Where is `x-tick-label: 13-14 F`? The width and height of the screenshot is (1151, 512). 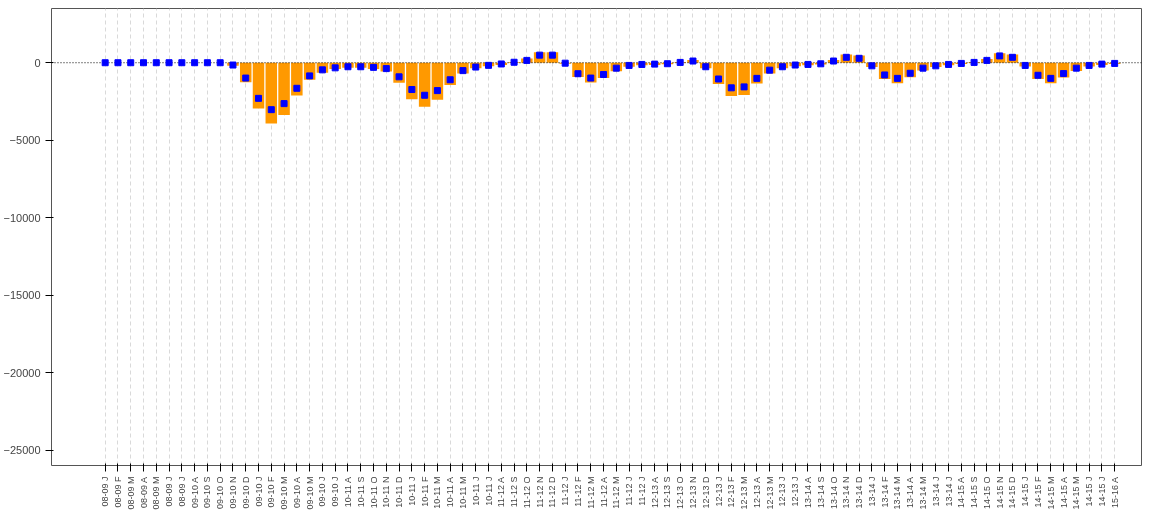 x-tick-label: 13-14 F is located at coordinates (884, 492).